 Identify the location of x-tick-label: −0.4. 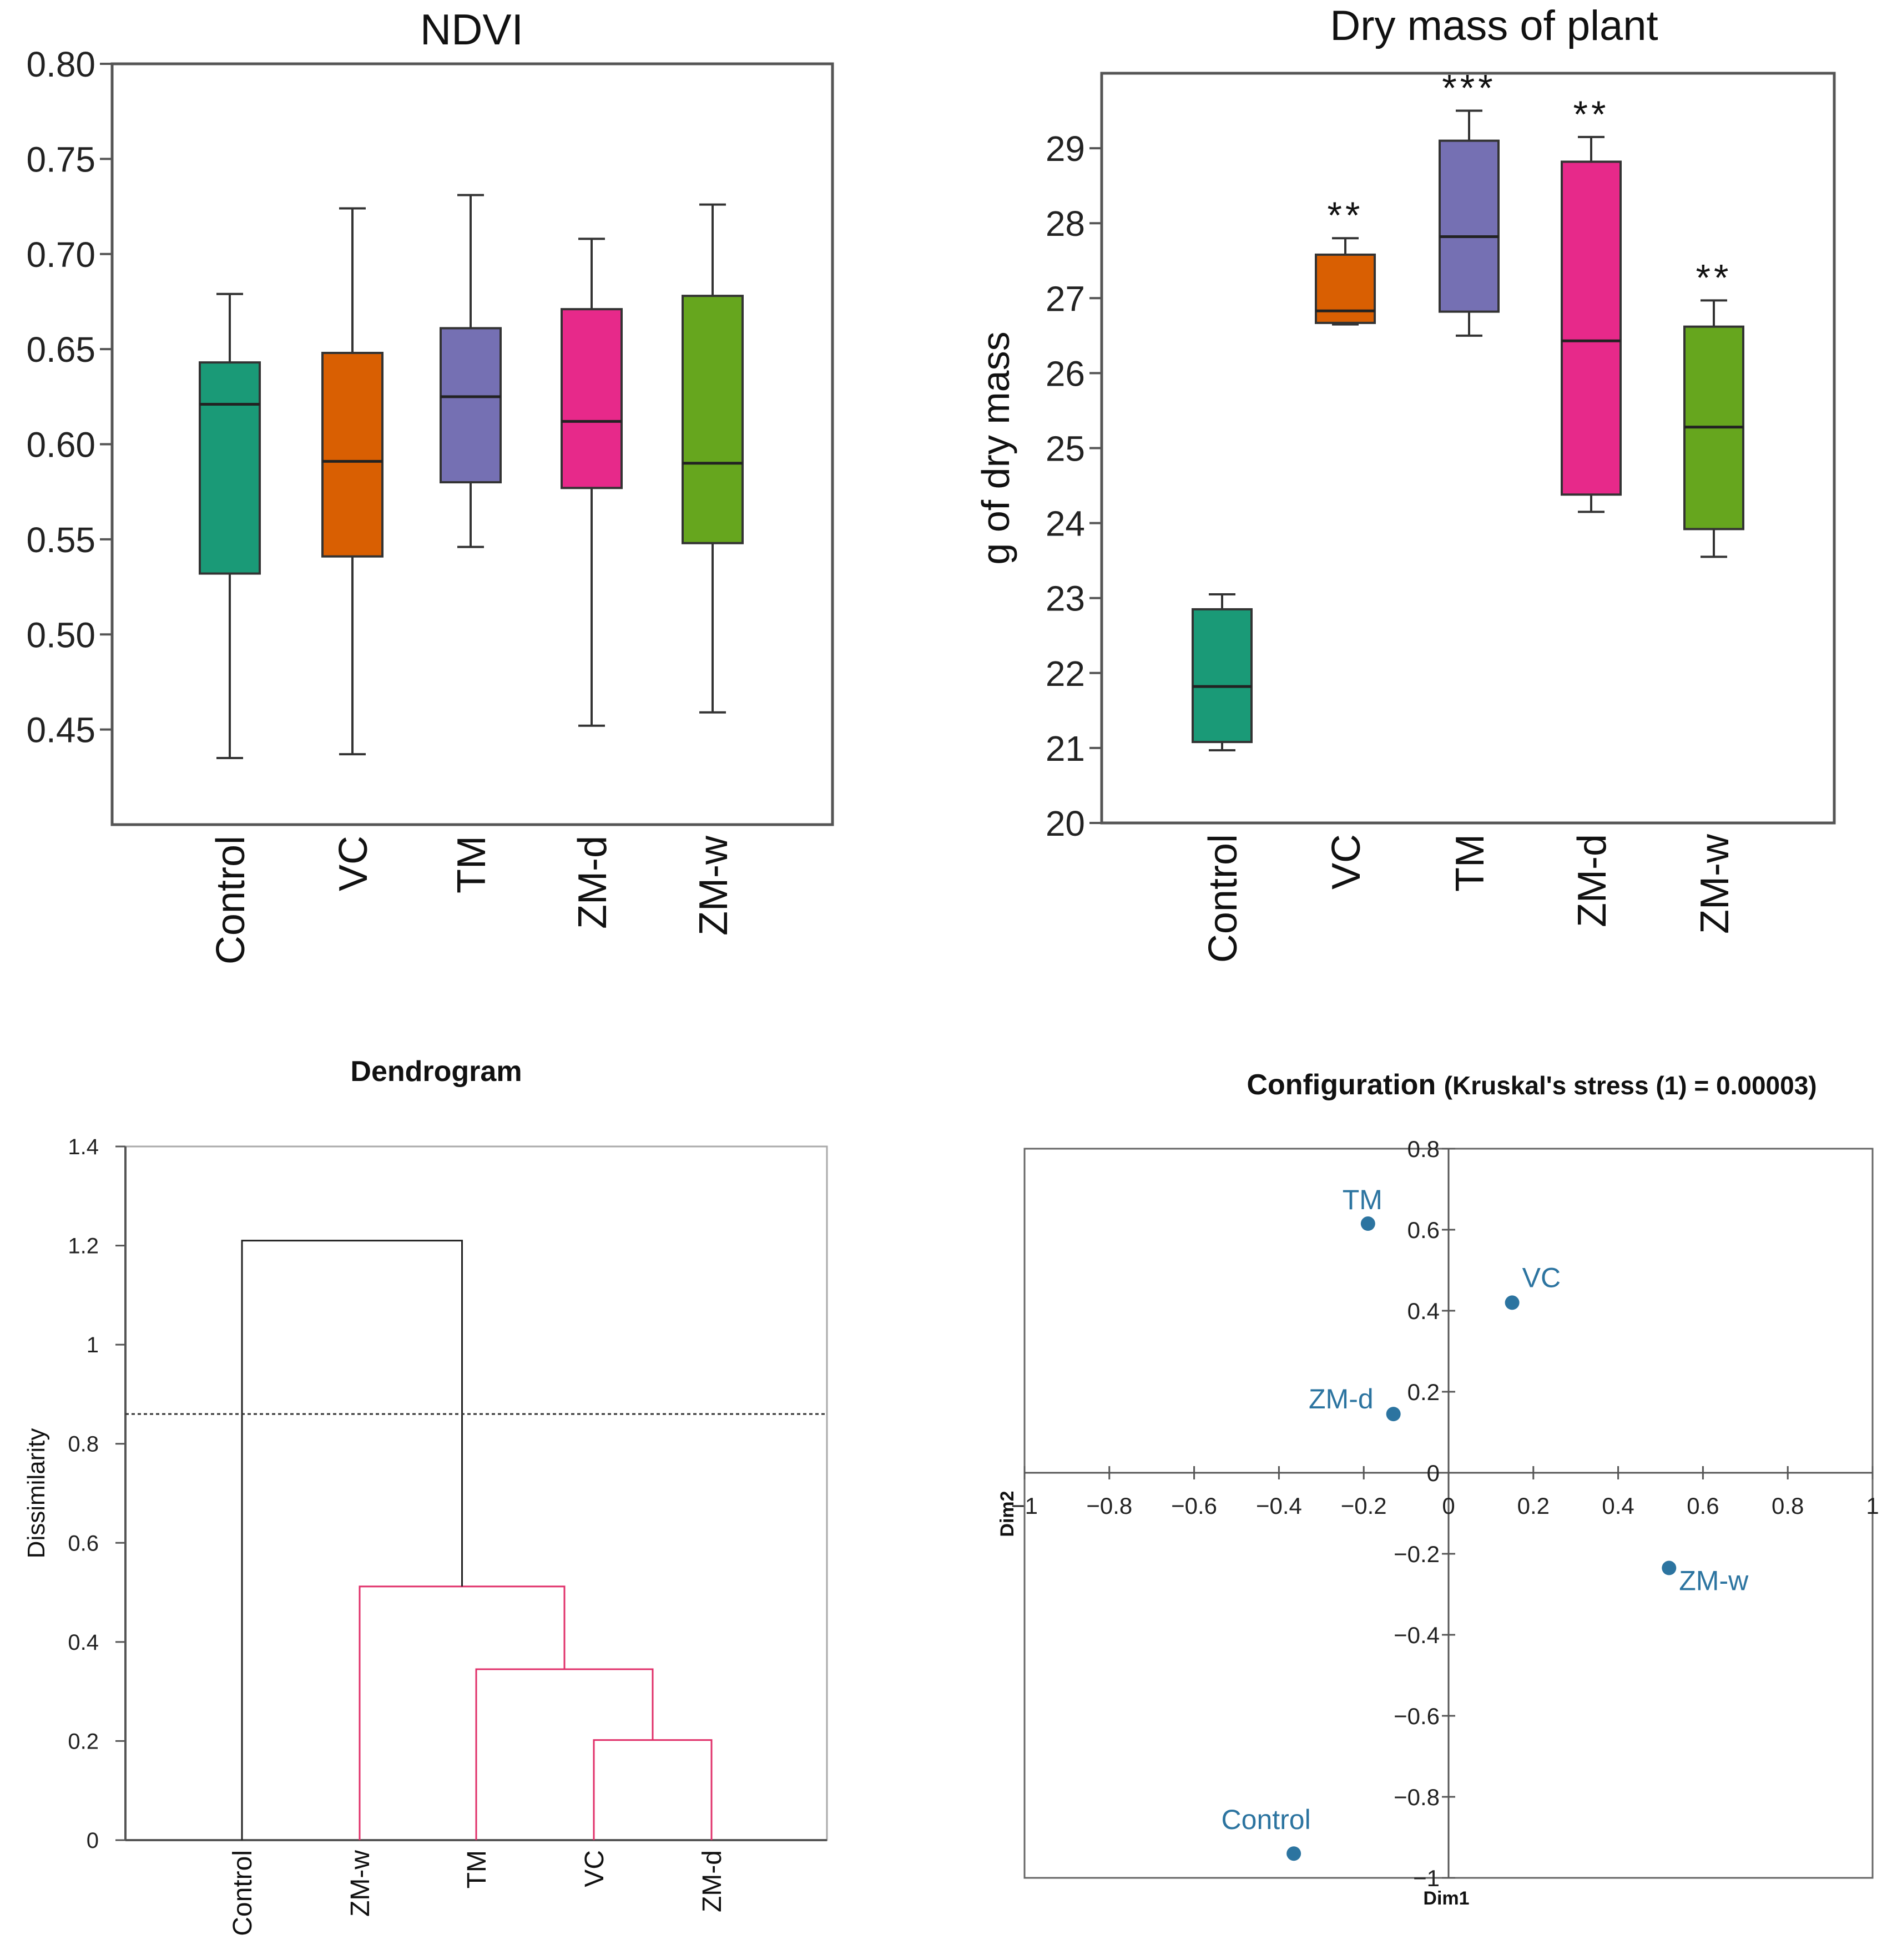
(1279, 1506).